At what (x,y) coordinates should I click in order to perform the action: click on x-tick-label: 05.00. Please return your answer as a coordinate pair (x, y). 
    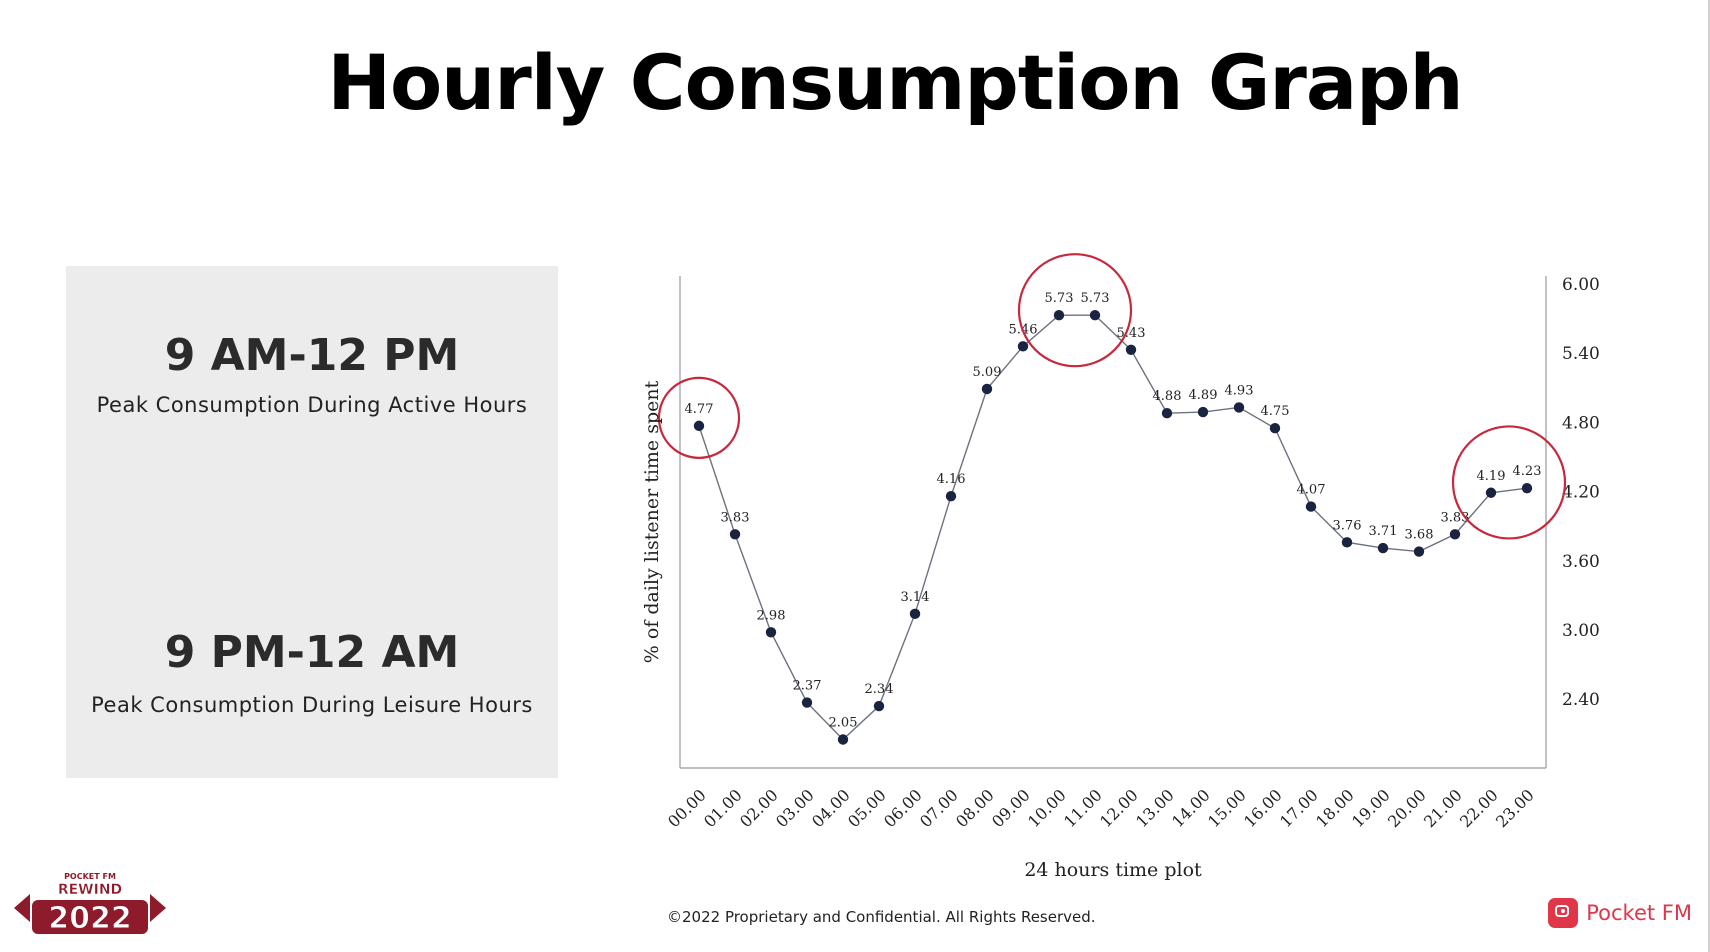
    Looking at the image, I should click on (867, 808).